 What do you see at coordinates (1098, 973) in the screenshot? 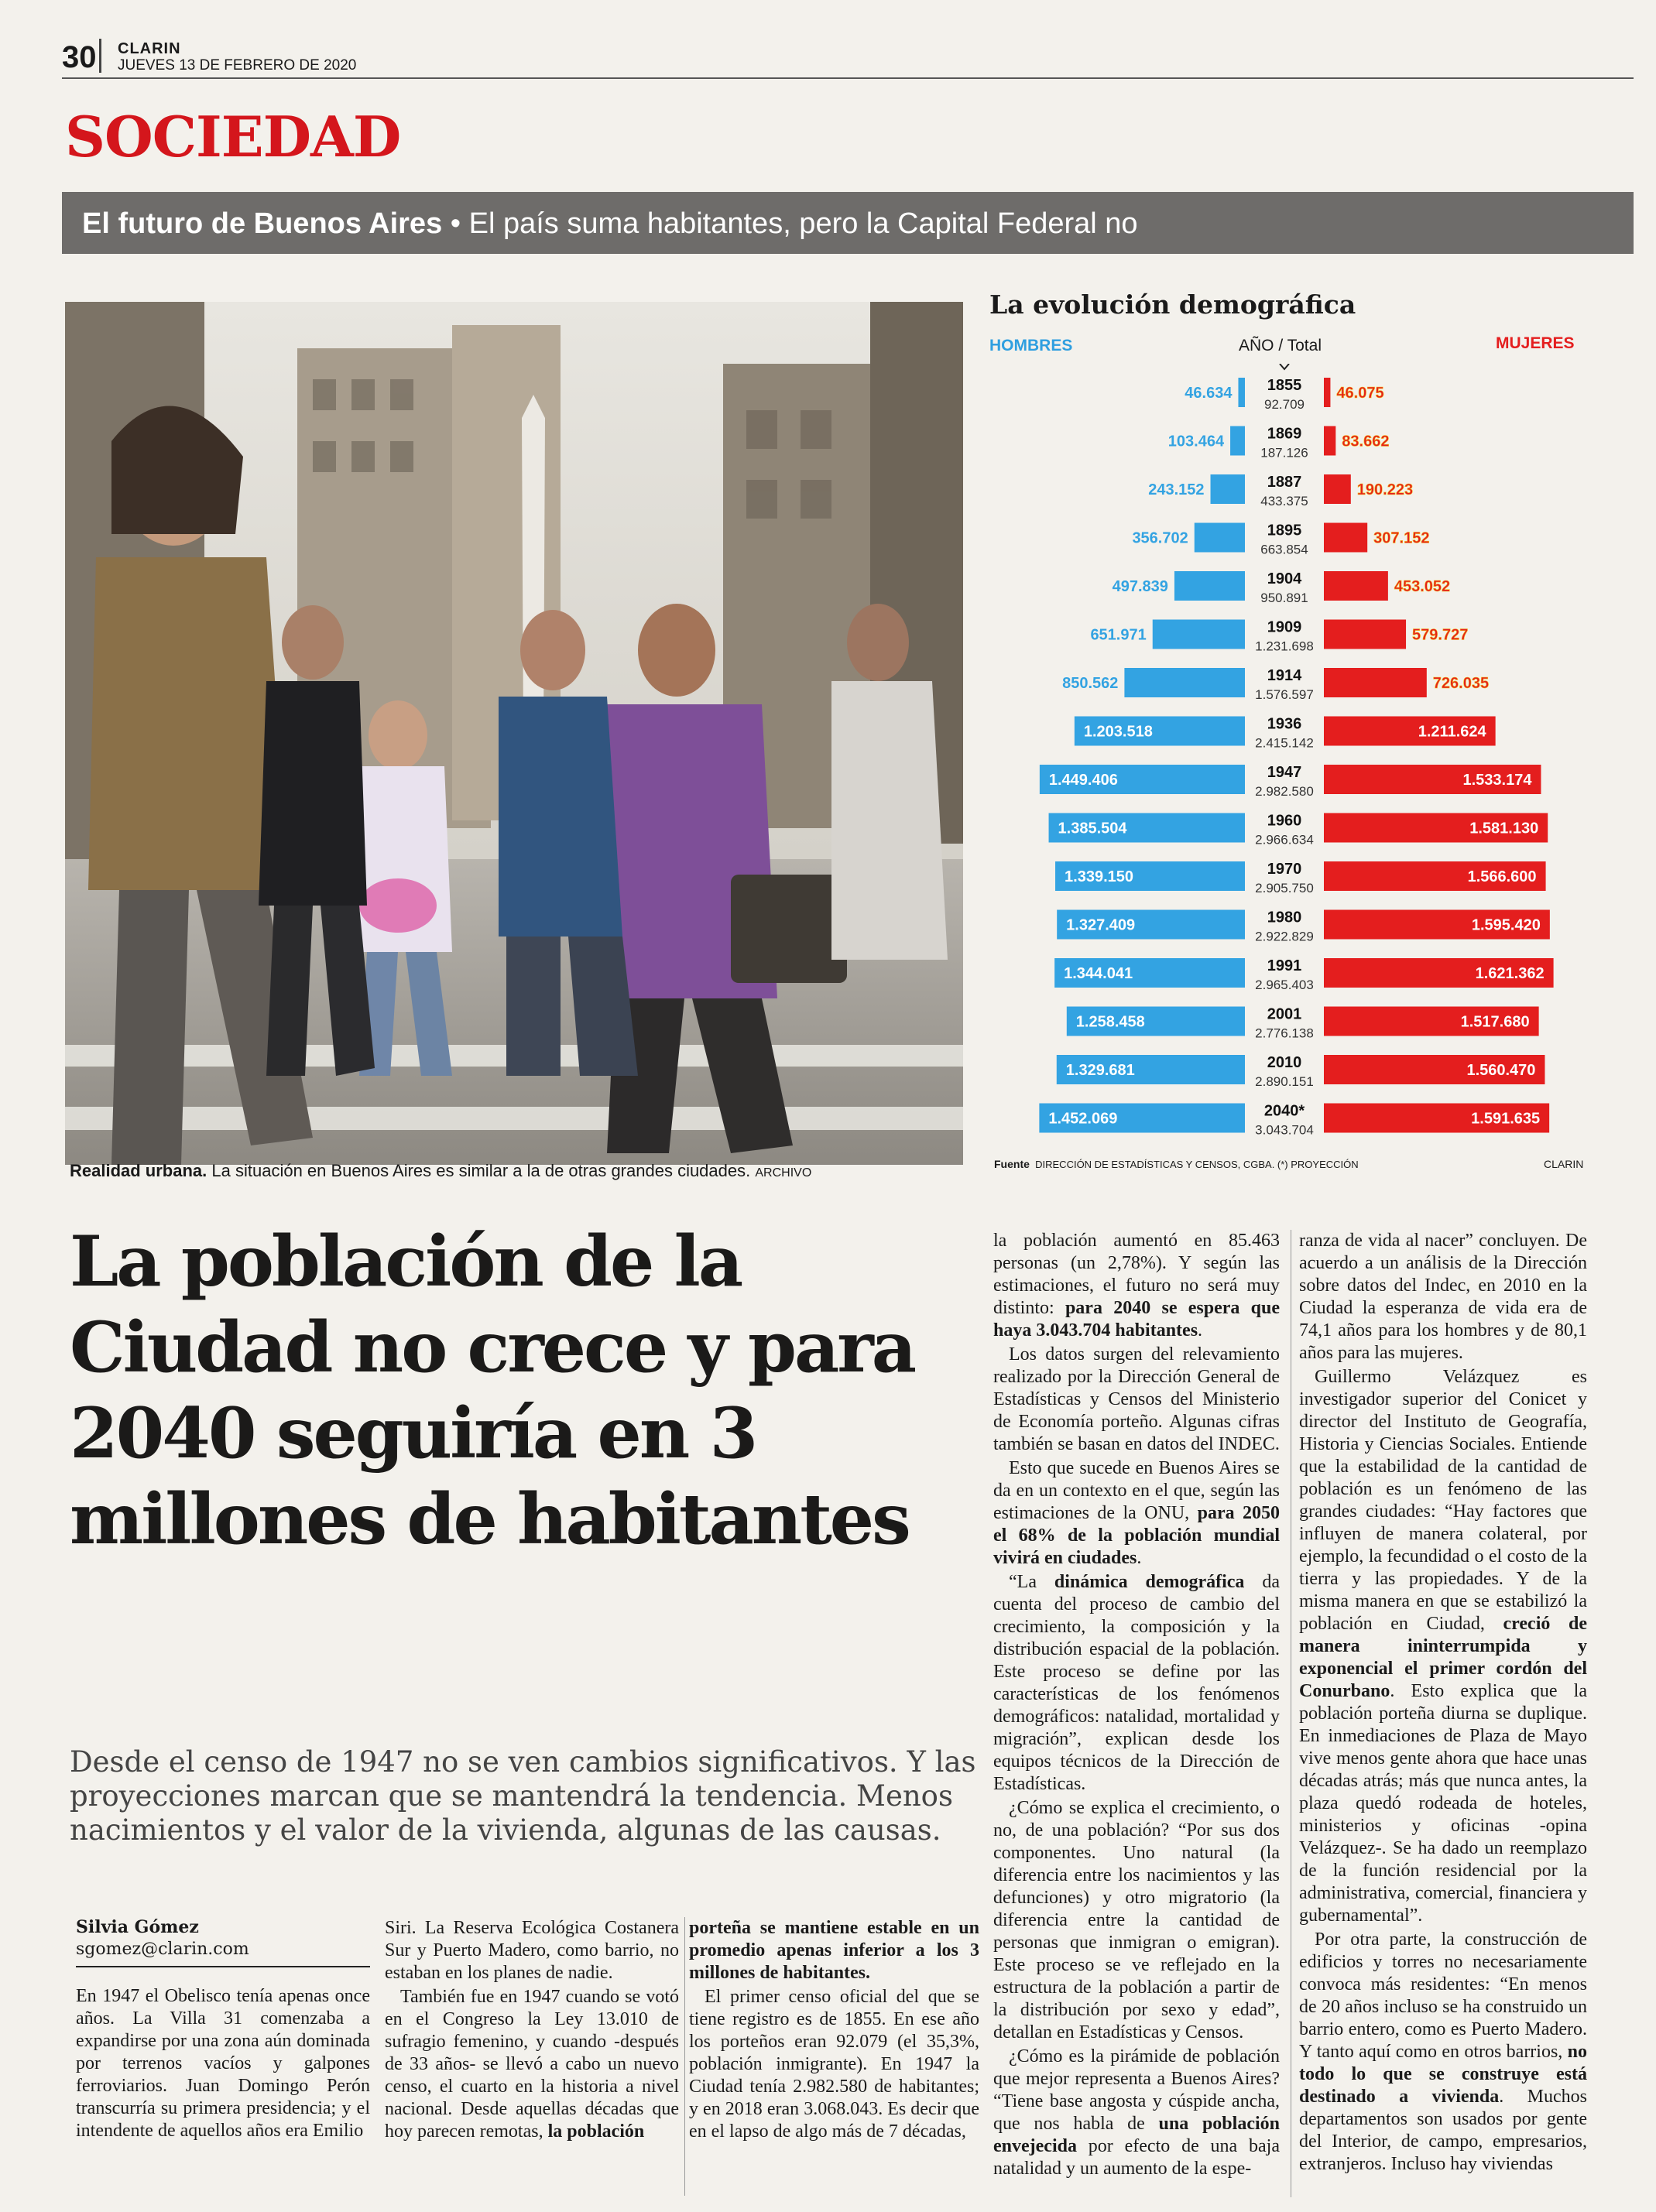
I see `men-value-label: 1.344.041` at bounding box center [1098, 973].